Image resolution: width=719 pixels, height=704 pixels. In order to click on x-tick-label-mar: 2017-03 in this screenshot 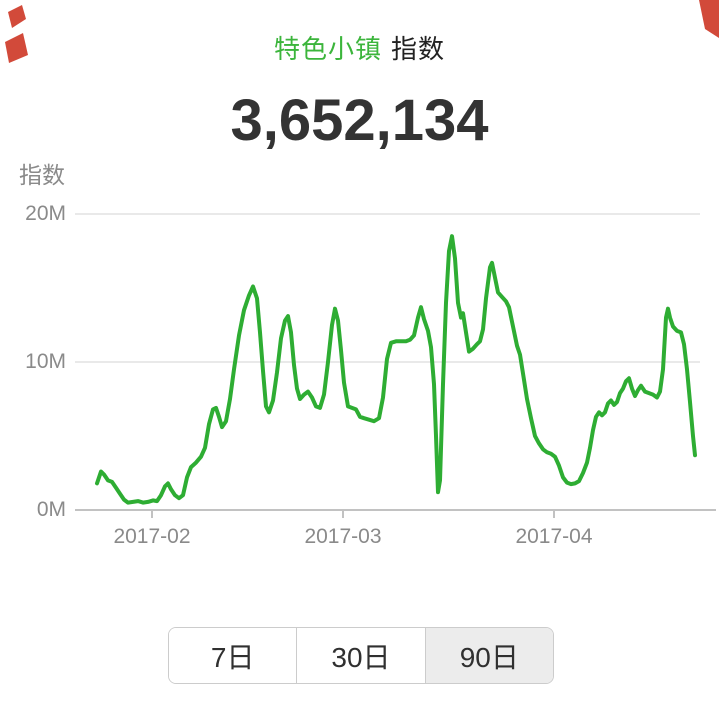, I will do `click(343, 536)`.